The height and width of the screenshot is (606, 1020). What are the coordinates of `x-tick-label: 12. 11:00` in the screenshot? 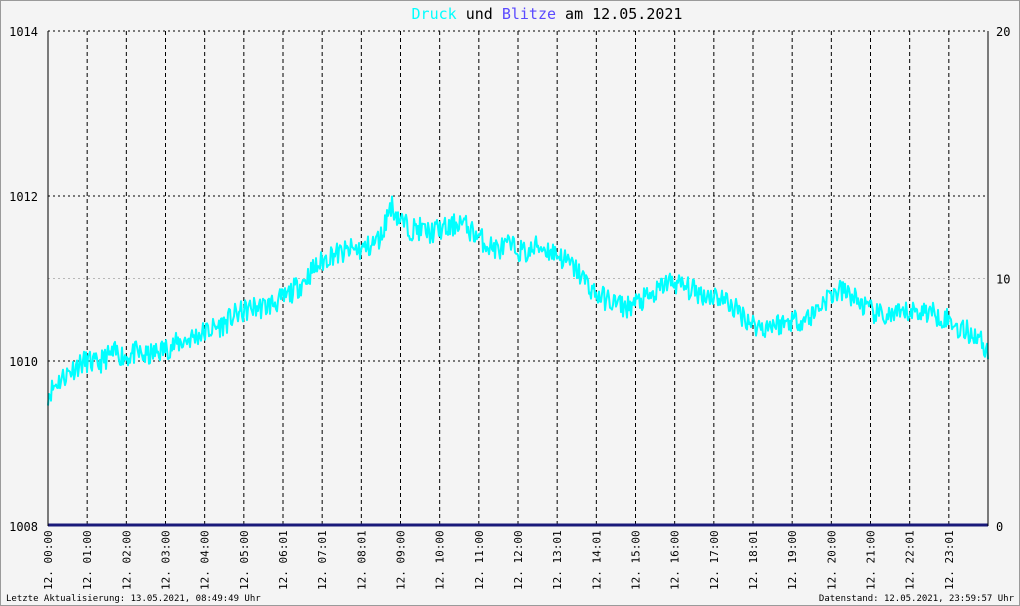 It's located at (479, 560).